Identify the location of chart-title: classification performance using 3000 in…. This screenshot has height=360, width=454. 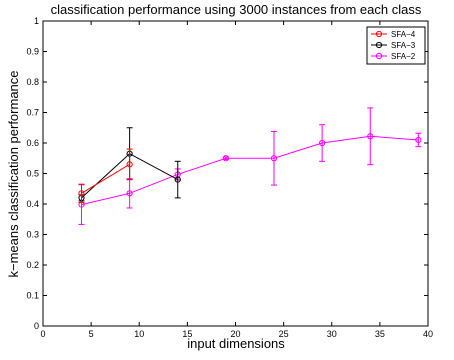
(236, 9).